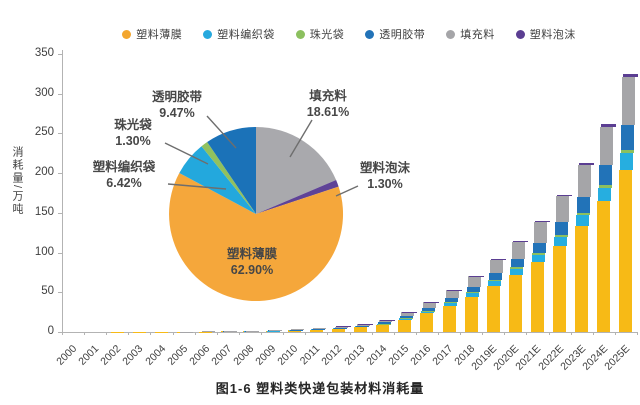 This screenshot has height=405, width=640. I want to click on bar-2017-tape, so click(451, 300).